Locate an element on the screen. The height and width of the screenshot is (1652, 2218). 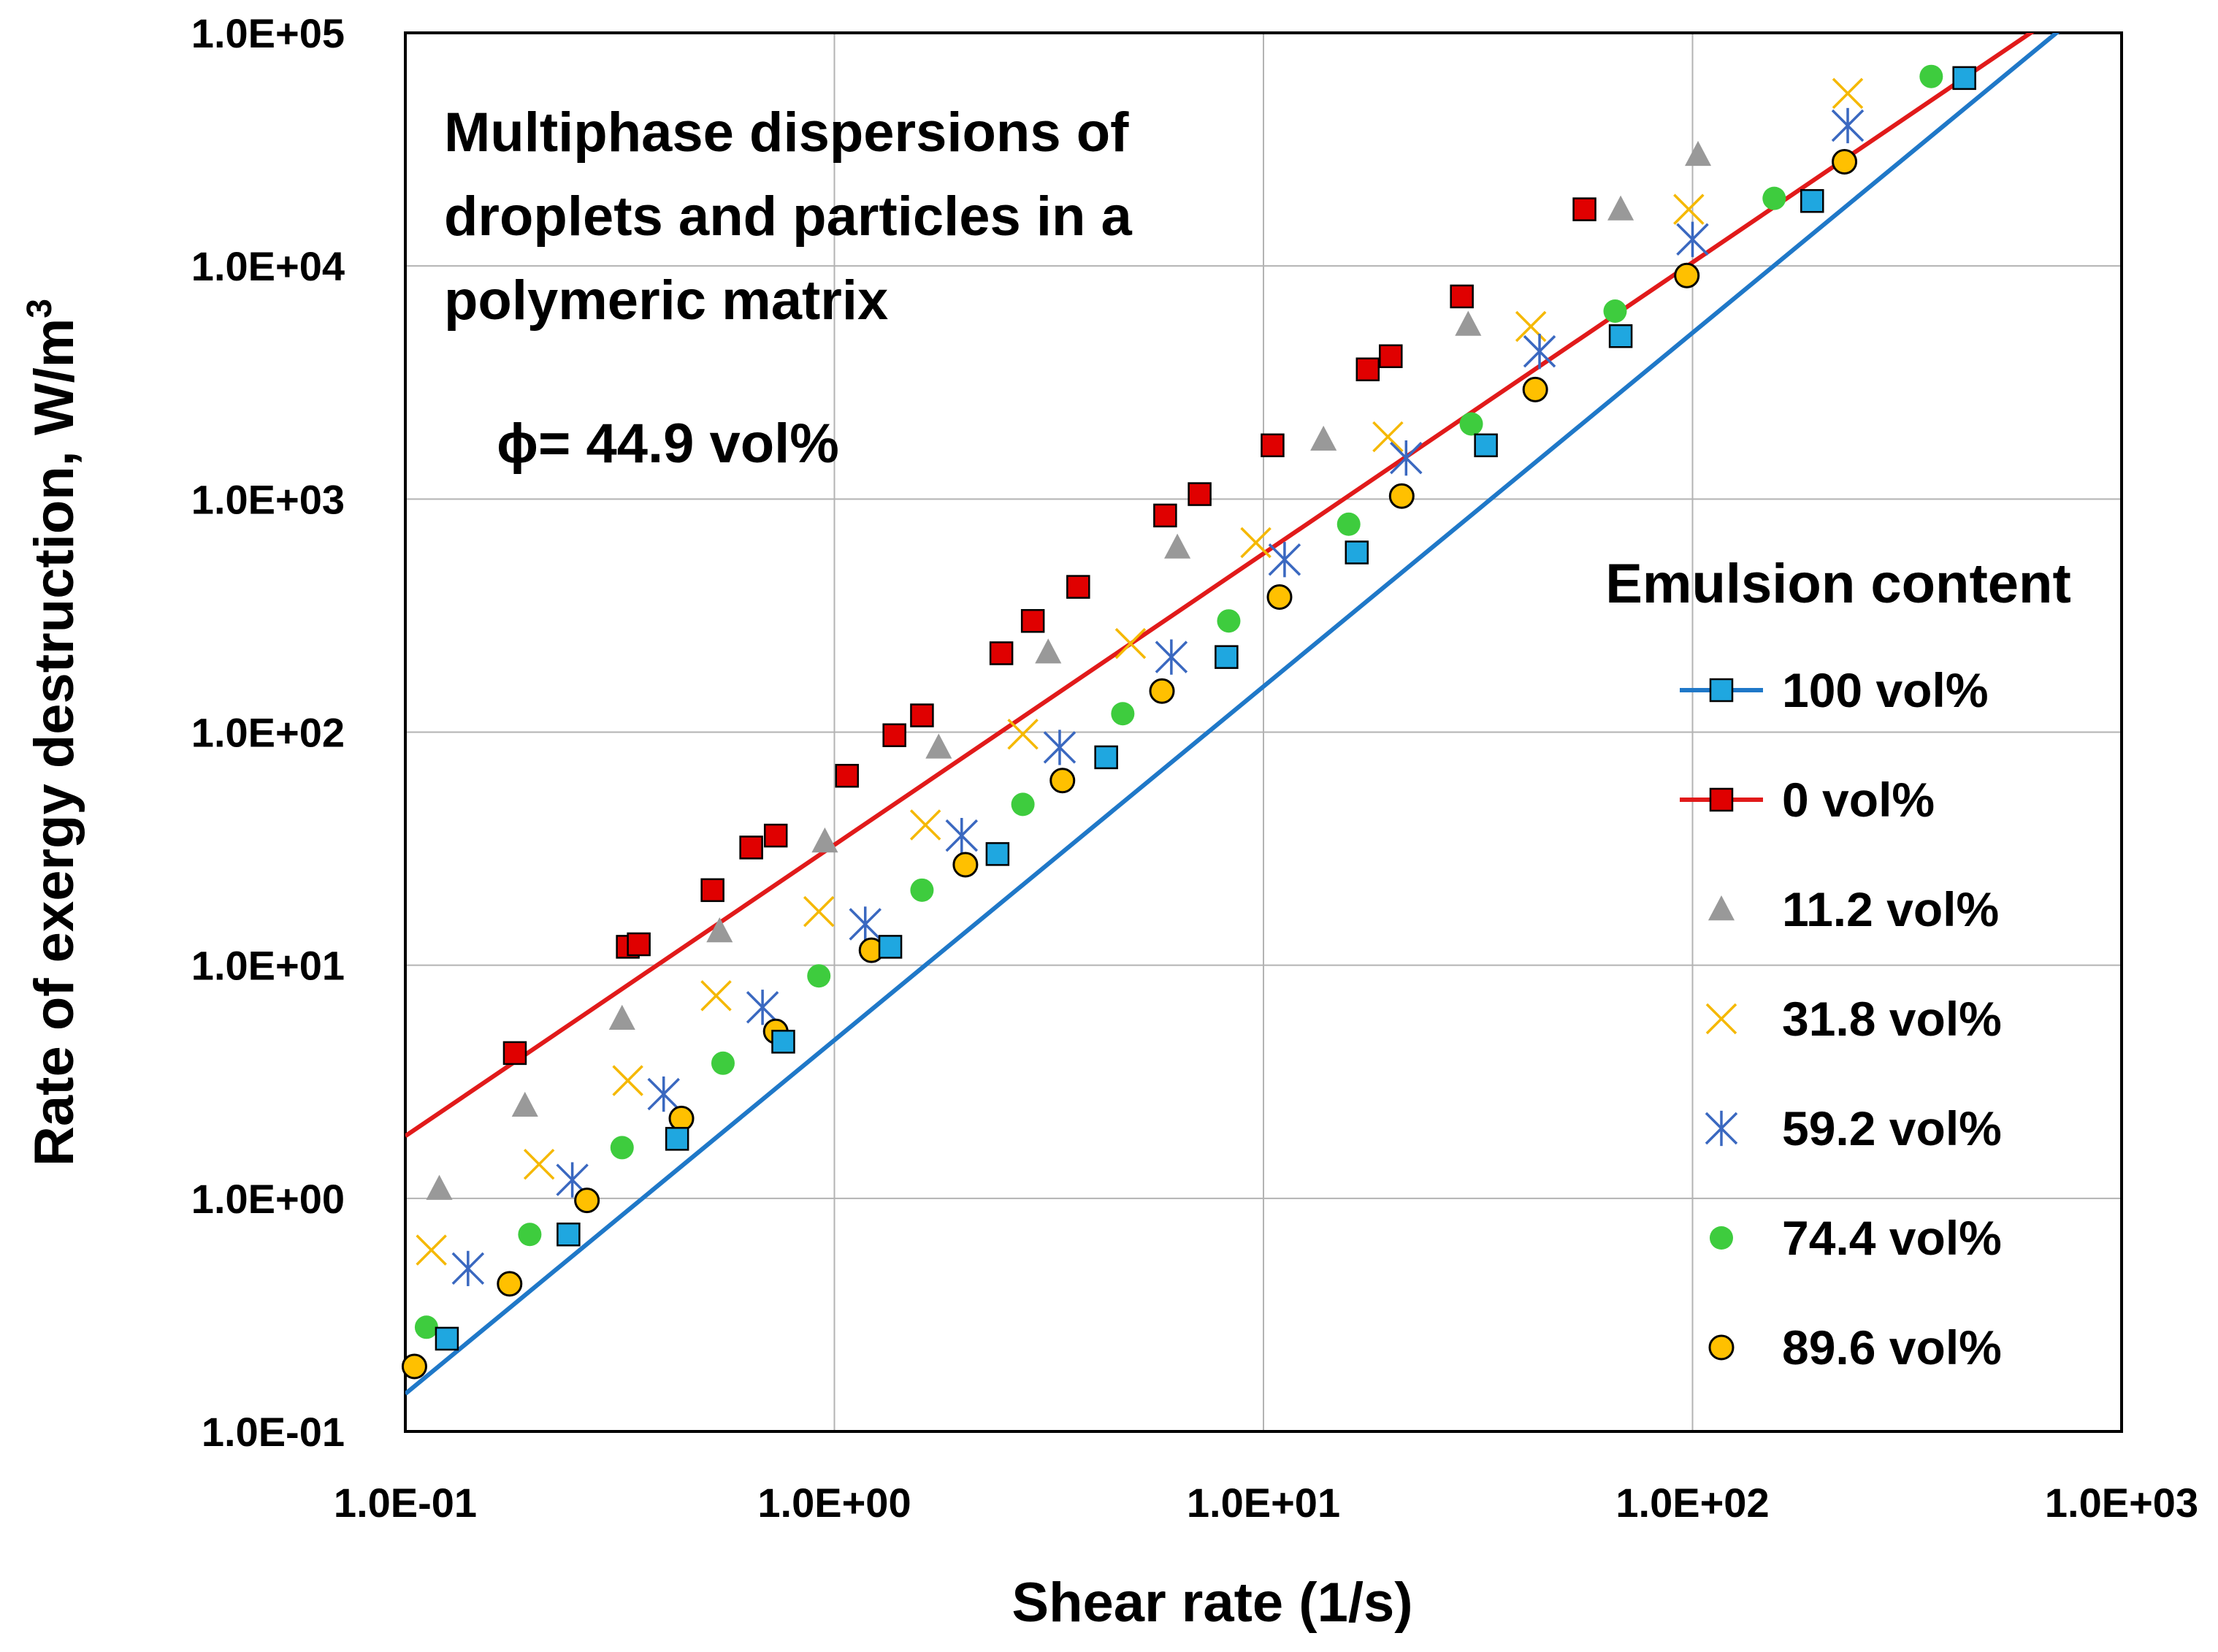
legend-item-59-2-vol: 59.2 vol% is located at coordinates (1854, 1128).